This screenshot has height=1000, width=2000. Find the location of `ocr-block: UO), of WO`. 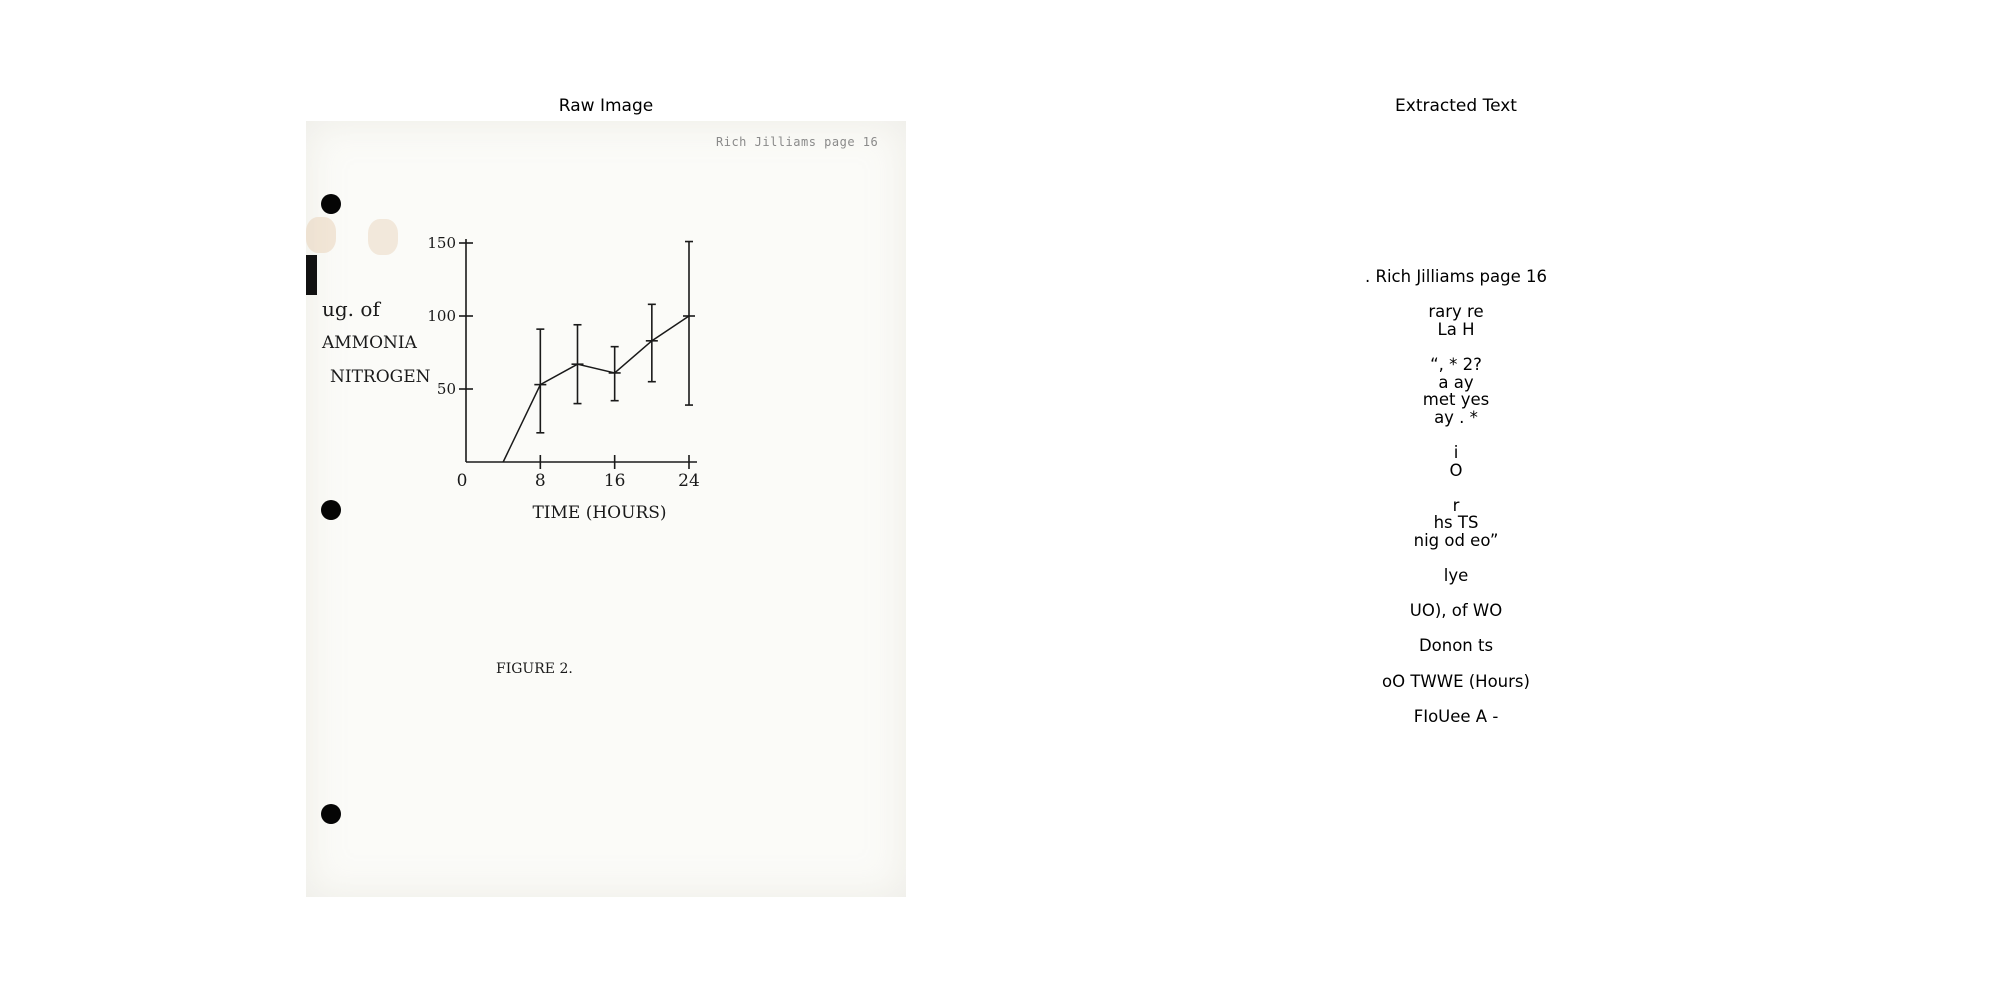

ocr-block: UO), of WO is located at coordinates (1456, 611).